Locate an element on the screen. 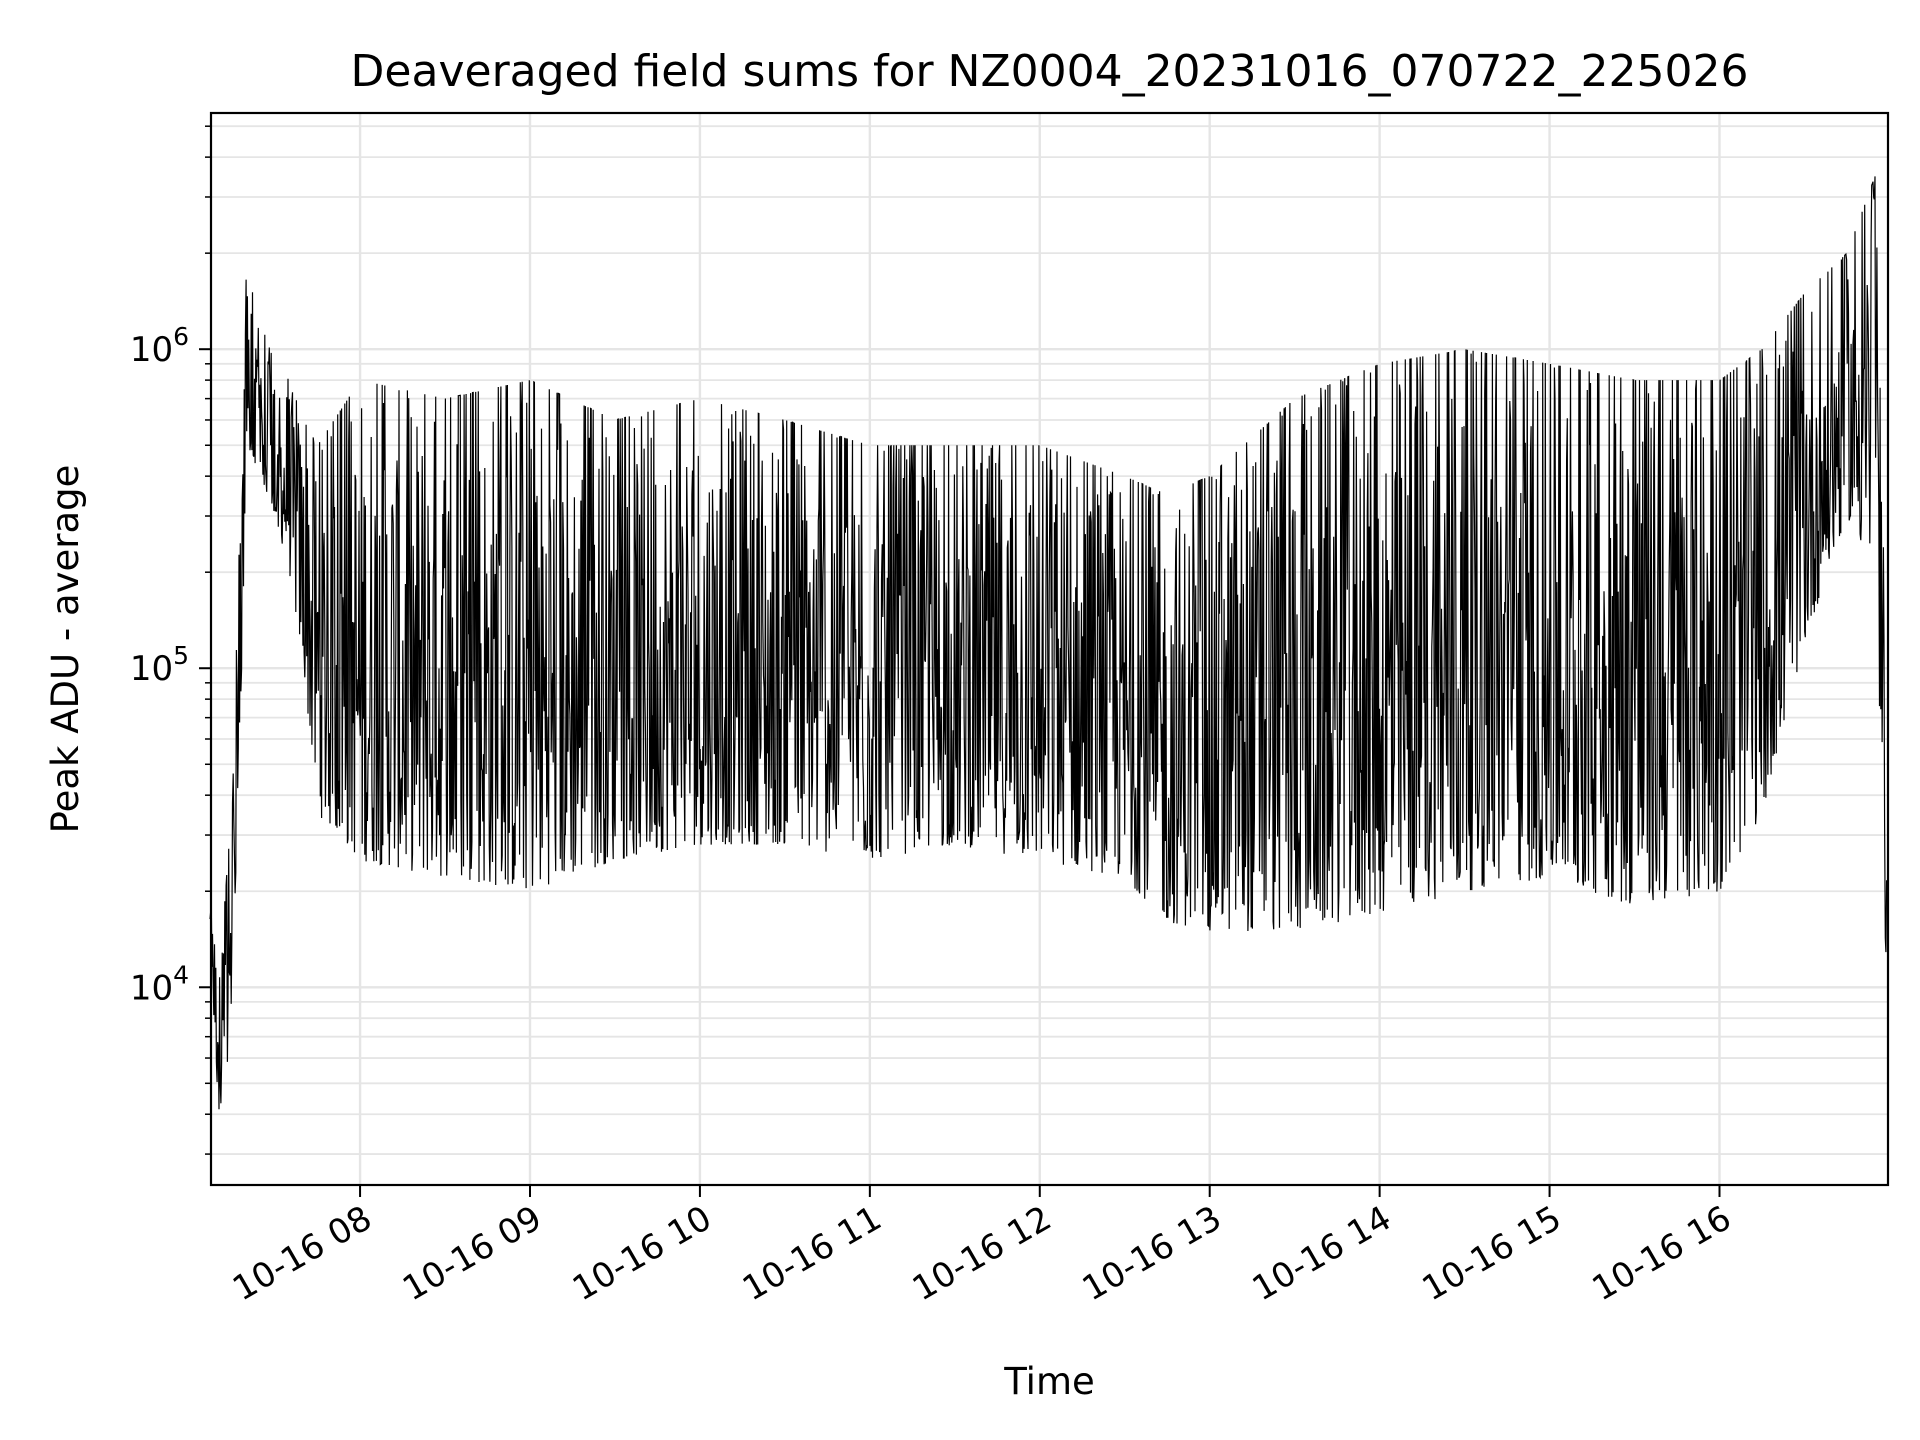  x-tick-label: 10-16 10 is located at coordinates (642, 1253).